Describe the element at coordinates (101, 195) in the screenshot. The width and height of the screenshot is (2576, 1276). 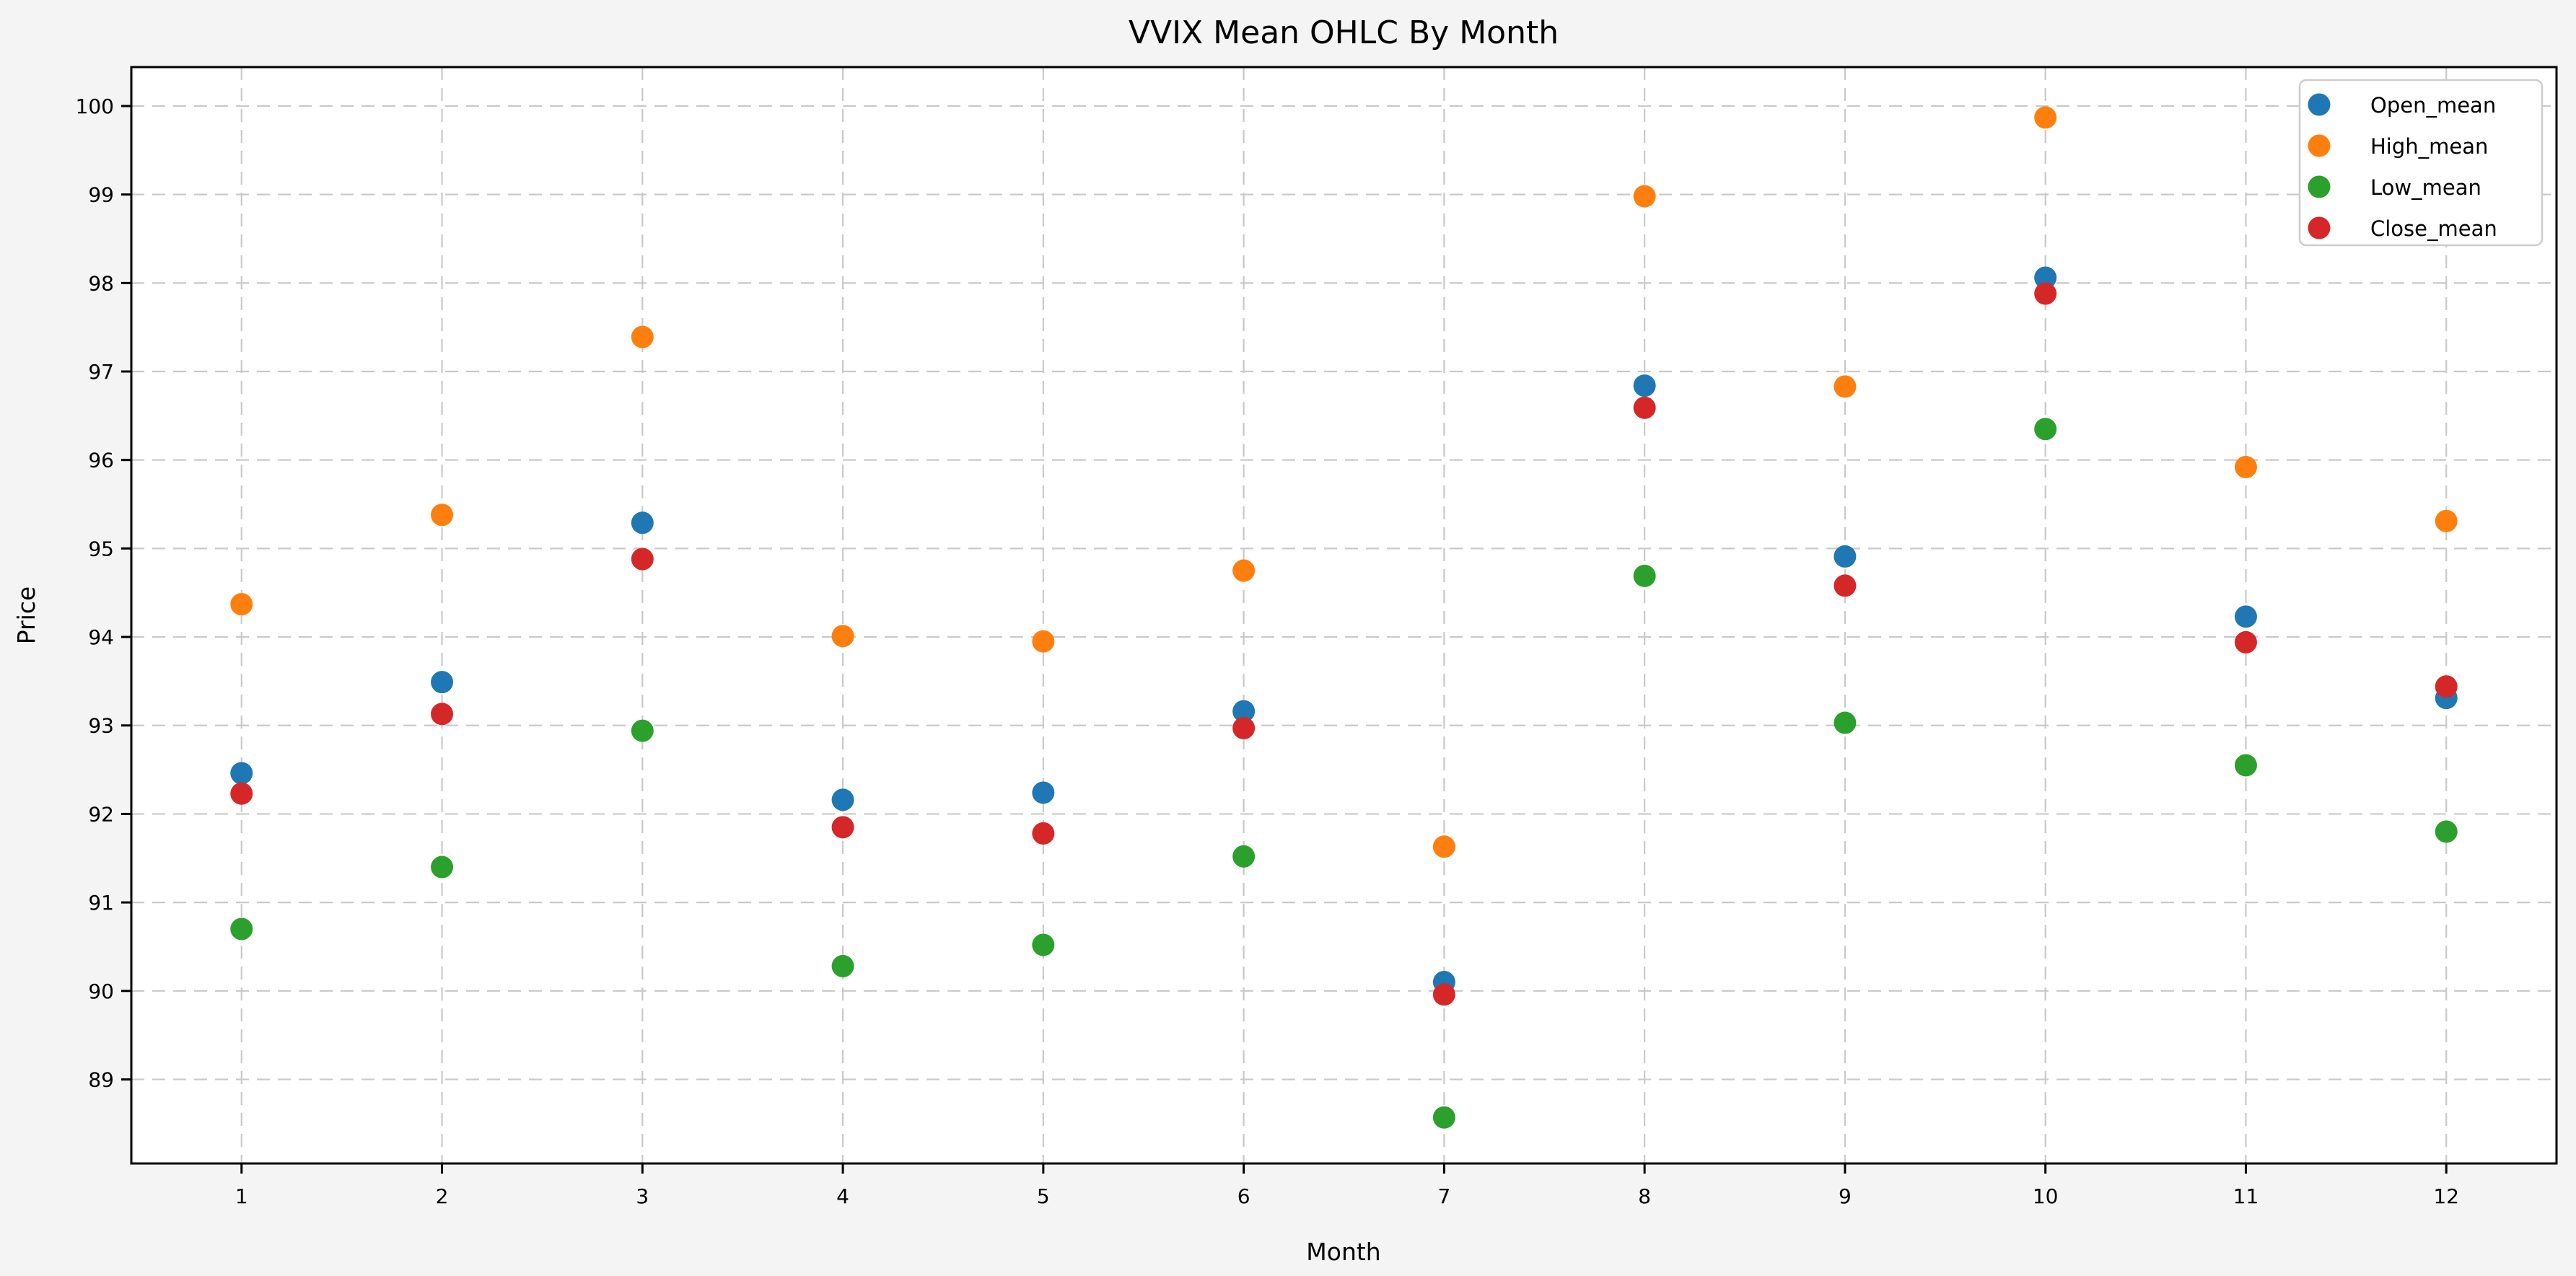
I see `y-tick-label: 99` at that location.